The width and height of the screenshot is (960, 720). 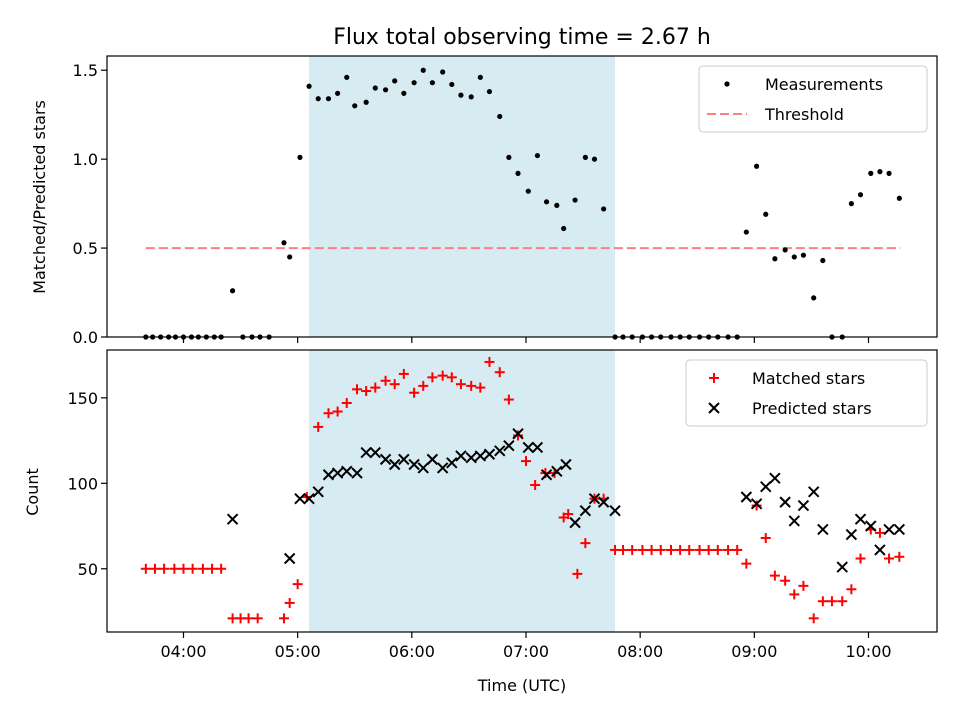 I want to click on y-tick-label: 0.0, so click(x=85, y=337).